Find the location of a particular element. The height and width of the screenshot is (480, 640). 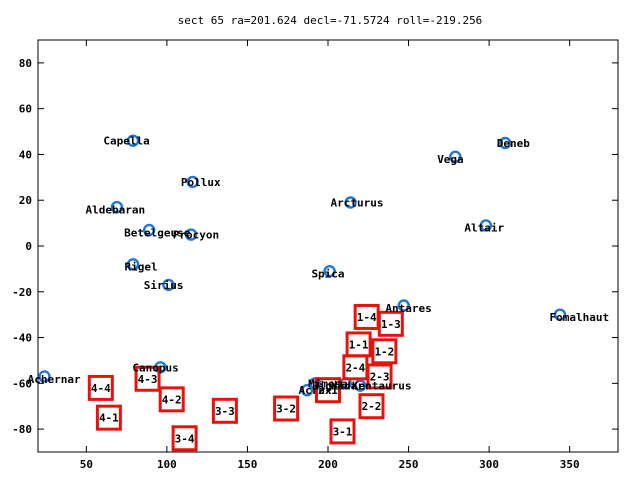

x-tick-label: 100 is located at coordinates (167, 464).